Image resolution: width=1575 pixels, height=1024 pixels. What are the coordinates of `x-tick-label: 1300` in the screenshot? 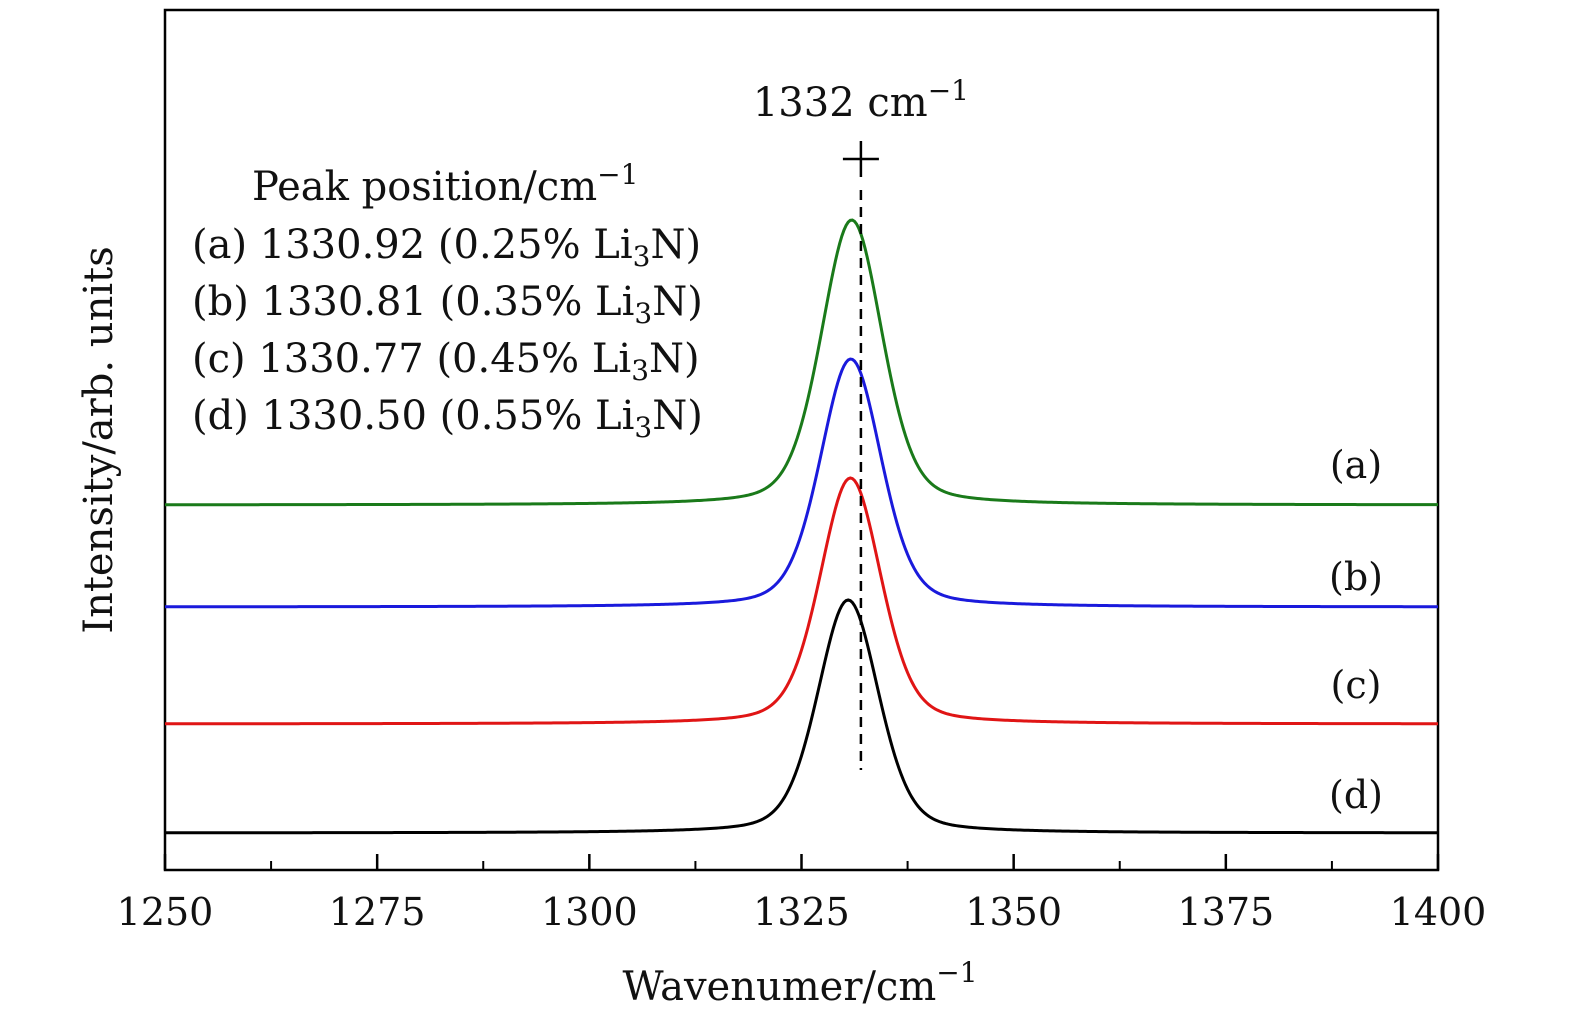 It's located at (589, 912).